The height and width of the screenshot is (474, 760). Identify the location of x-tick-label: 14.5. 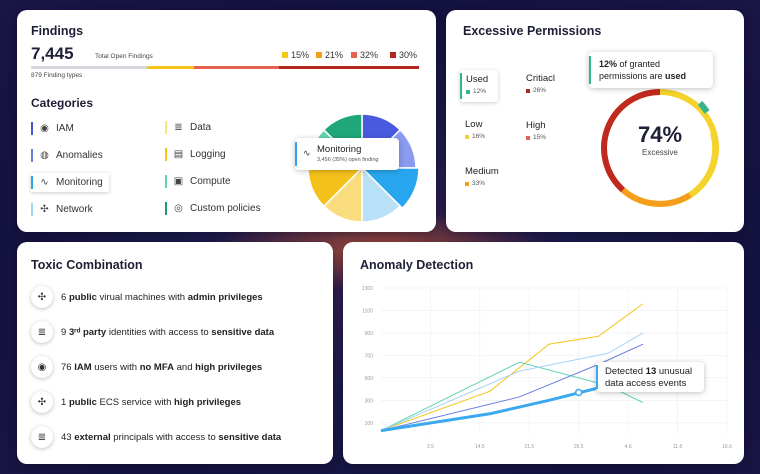
(480, 447).